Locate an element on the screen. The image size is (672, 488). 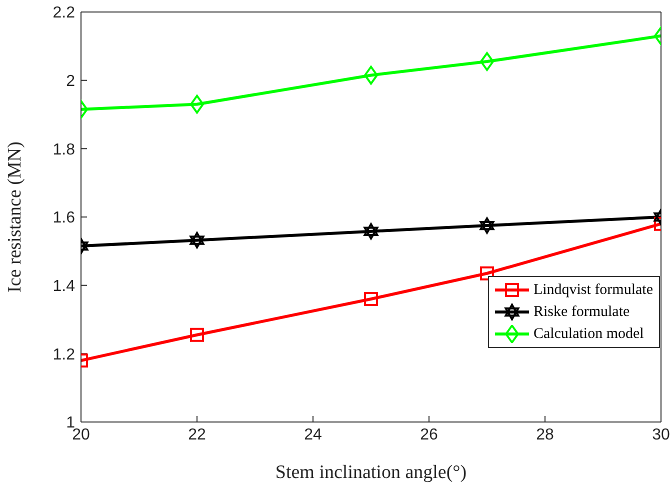
x-tick-label: 20 is located at coordinates (81, 435).